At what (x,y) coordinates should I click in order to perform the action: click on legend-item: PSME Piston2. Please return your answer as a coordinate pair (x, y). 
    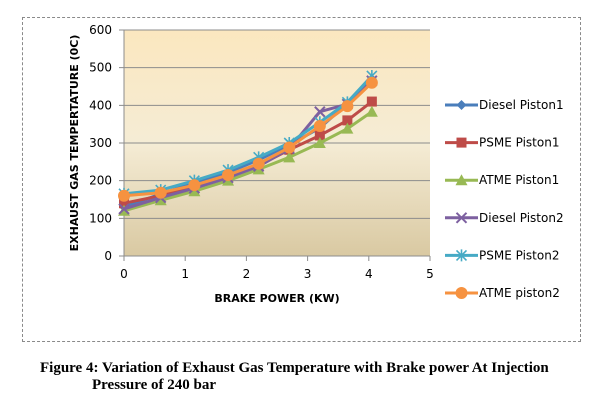
    Looking at the image, I should click on (502, 255).